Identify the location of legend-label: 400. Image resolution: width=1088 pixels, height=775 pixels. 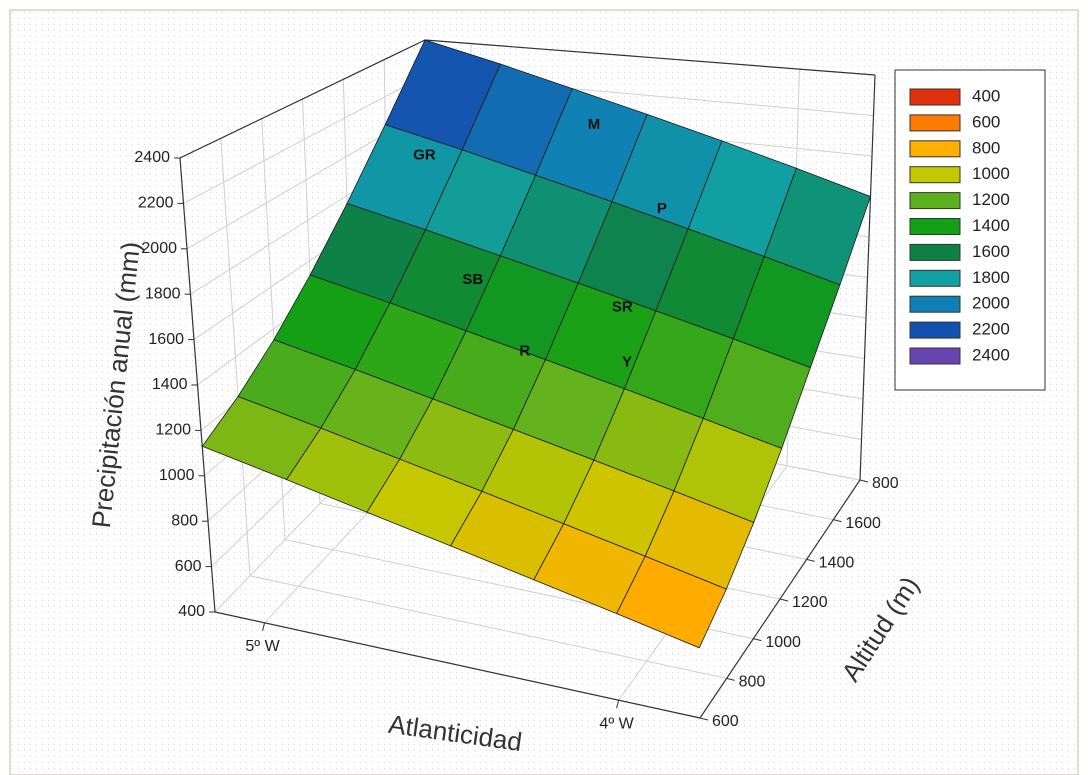
(986, 95).